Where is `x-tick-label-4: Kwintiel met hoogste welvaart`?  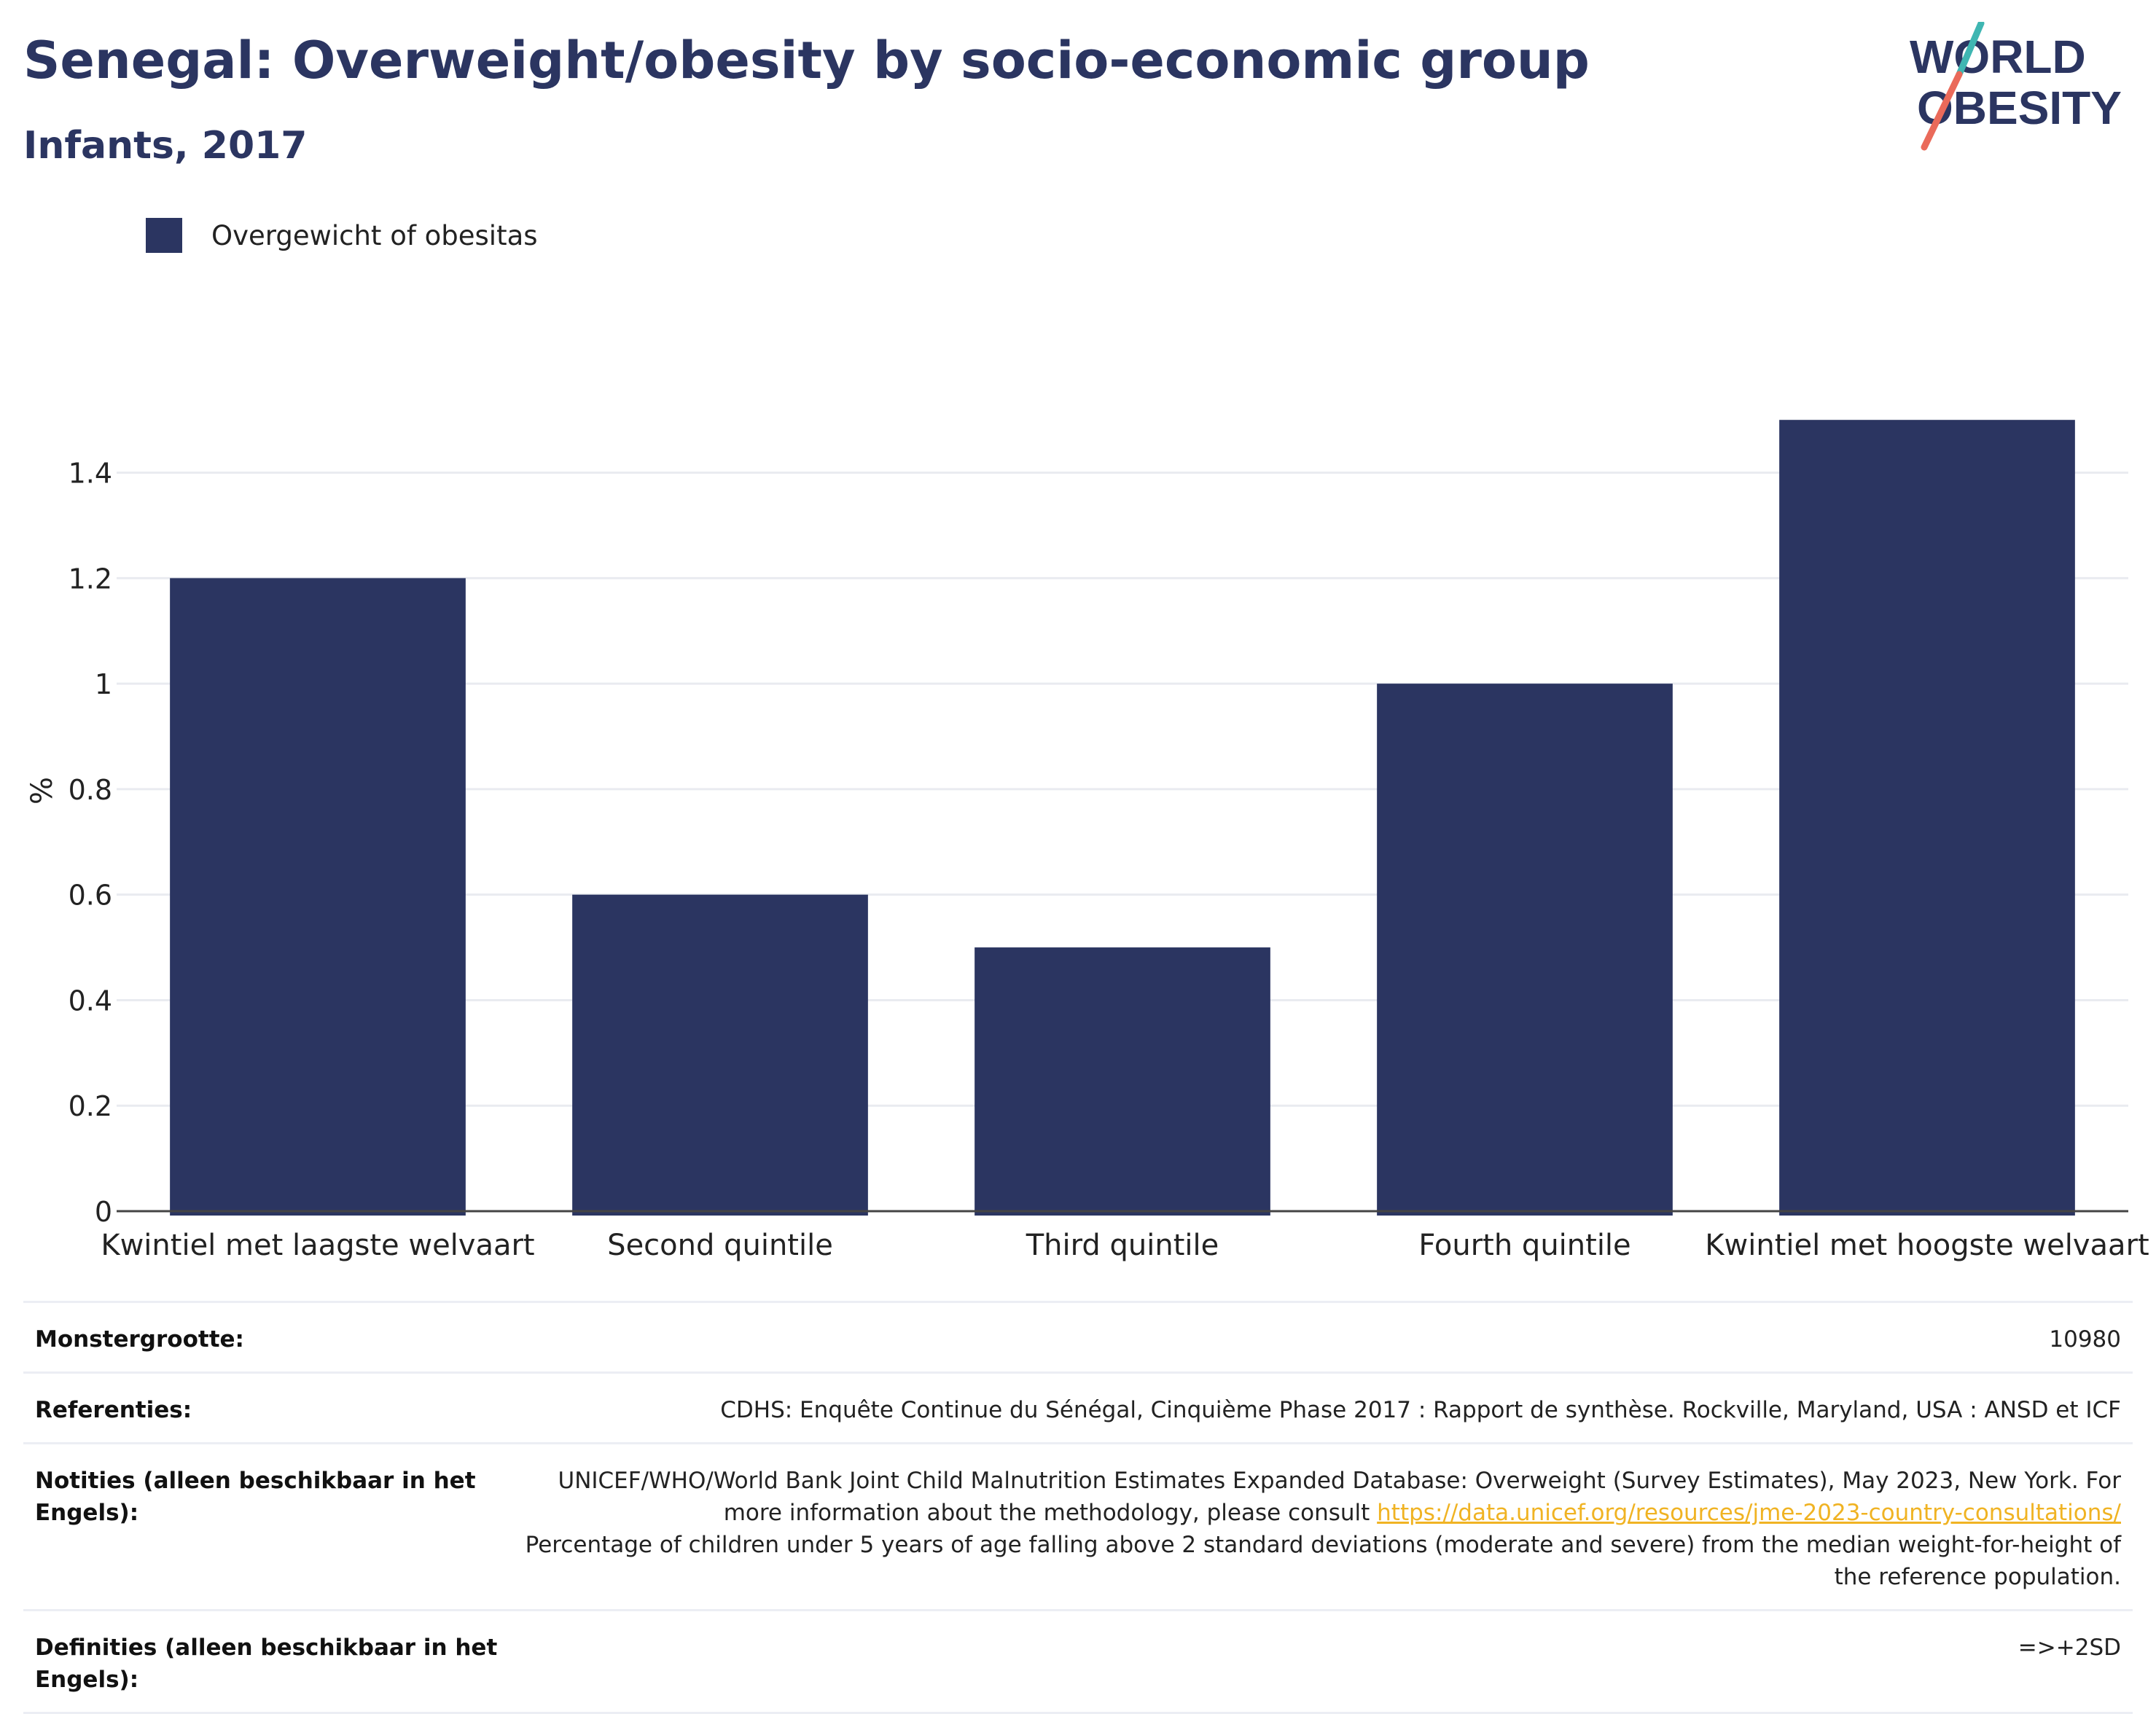 x-tick-label-4: Kwintiel met hoogste welvaart is located at coordinates (1927, 1245).